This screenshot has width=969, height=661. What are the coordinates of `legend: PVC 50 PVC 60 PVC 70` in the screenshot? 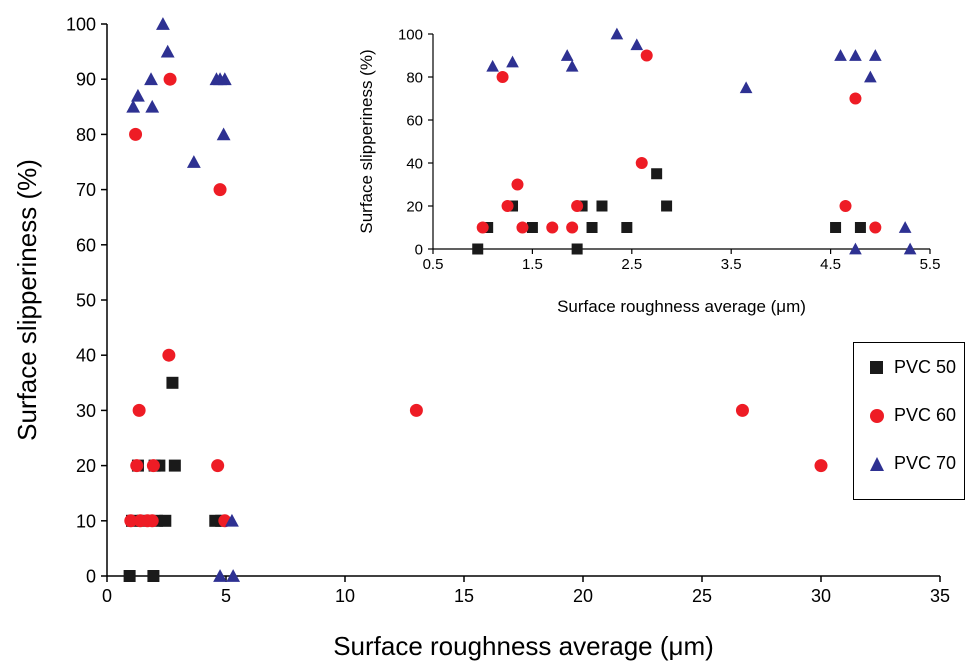 It's located at (909, 421).